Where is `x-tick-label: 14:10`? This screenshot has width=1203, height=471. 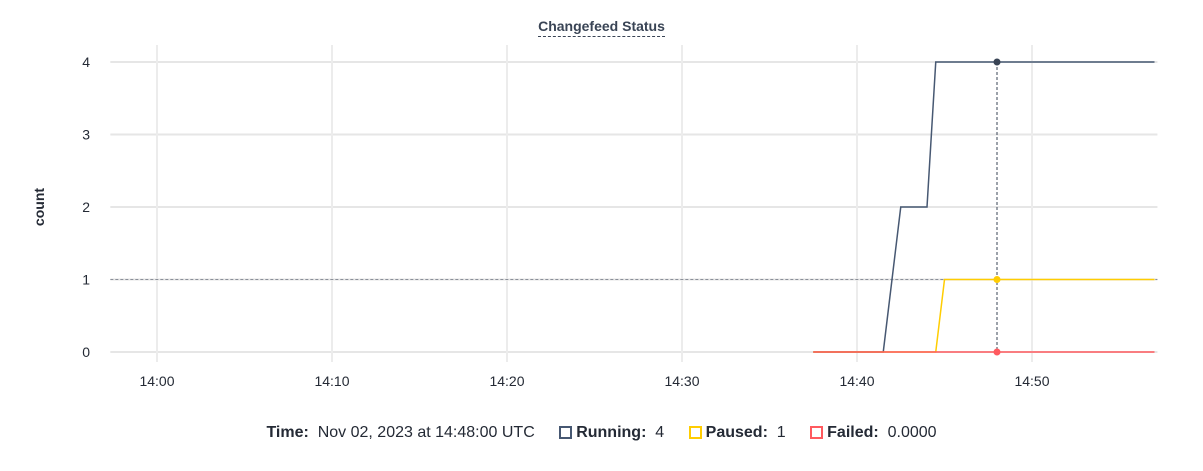 x-tick-label: 14:10 is located at coordinates (331, 381).